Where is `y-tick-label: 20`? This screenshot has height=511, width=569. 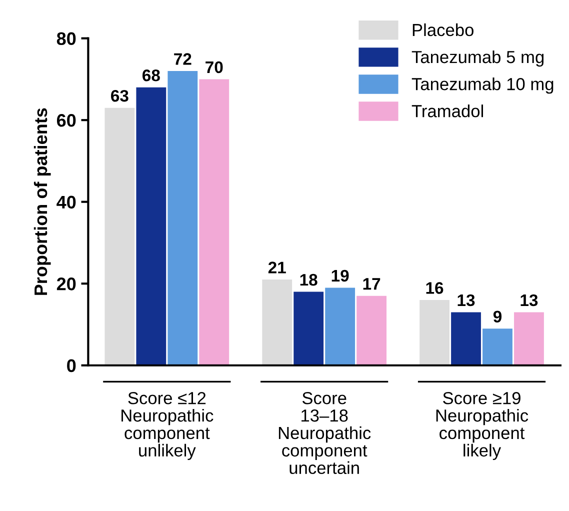 y-tick-label: 20 is located at coordinates (66, 284).